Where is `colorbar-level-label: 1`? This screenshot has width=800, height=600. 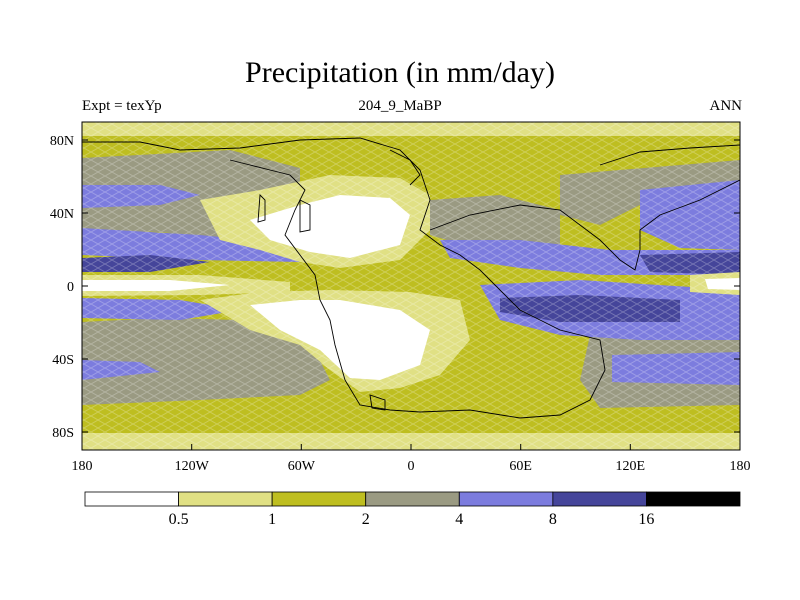
colorbar-level-label: 1 is located at coordinates (272, 519).